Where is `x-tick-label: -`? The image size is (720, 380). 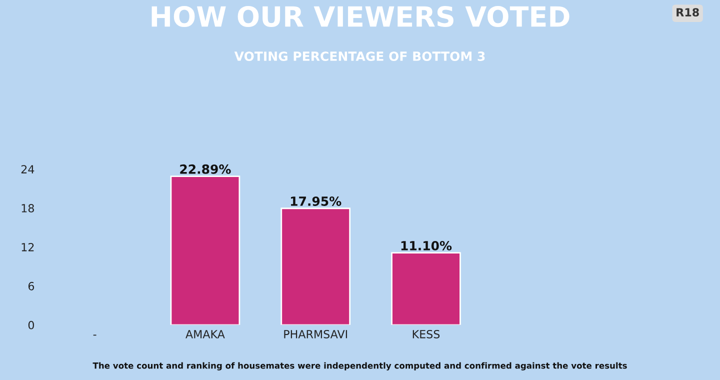
x-tick-label: - is located at coordinates (94, 335).